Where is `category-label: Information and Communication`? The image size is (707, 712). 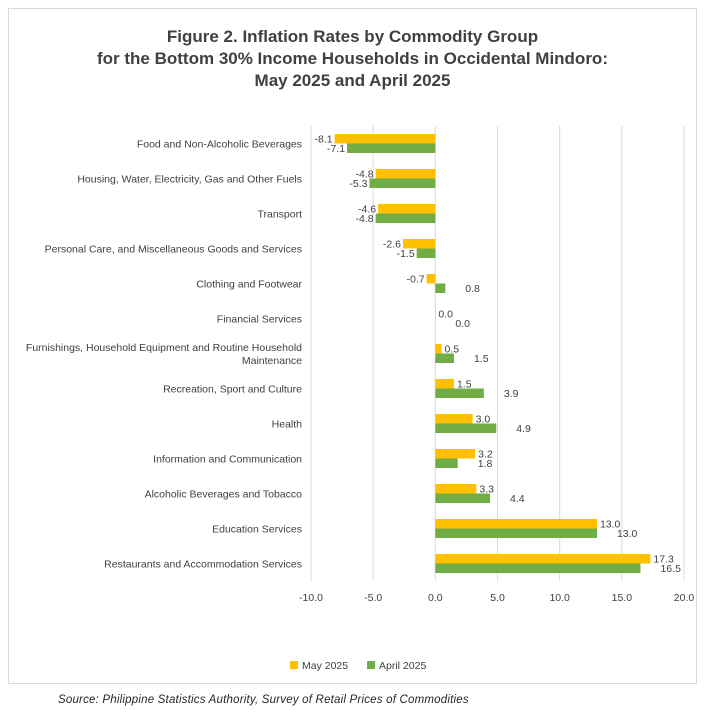
category-label: Information and Communication is located at coordinates (227, 460).